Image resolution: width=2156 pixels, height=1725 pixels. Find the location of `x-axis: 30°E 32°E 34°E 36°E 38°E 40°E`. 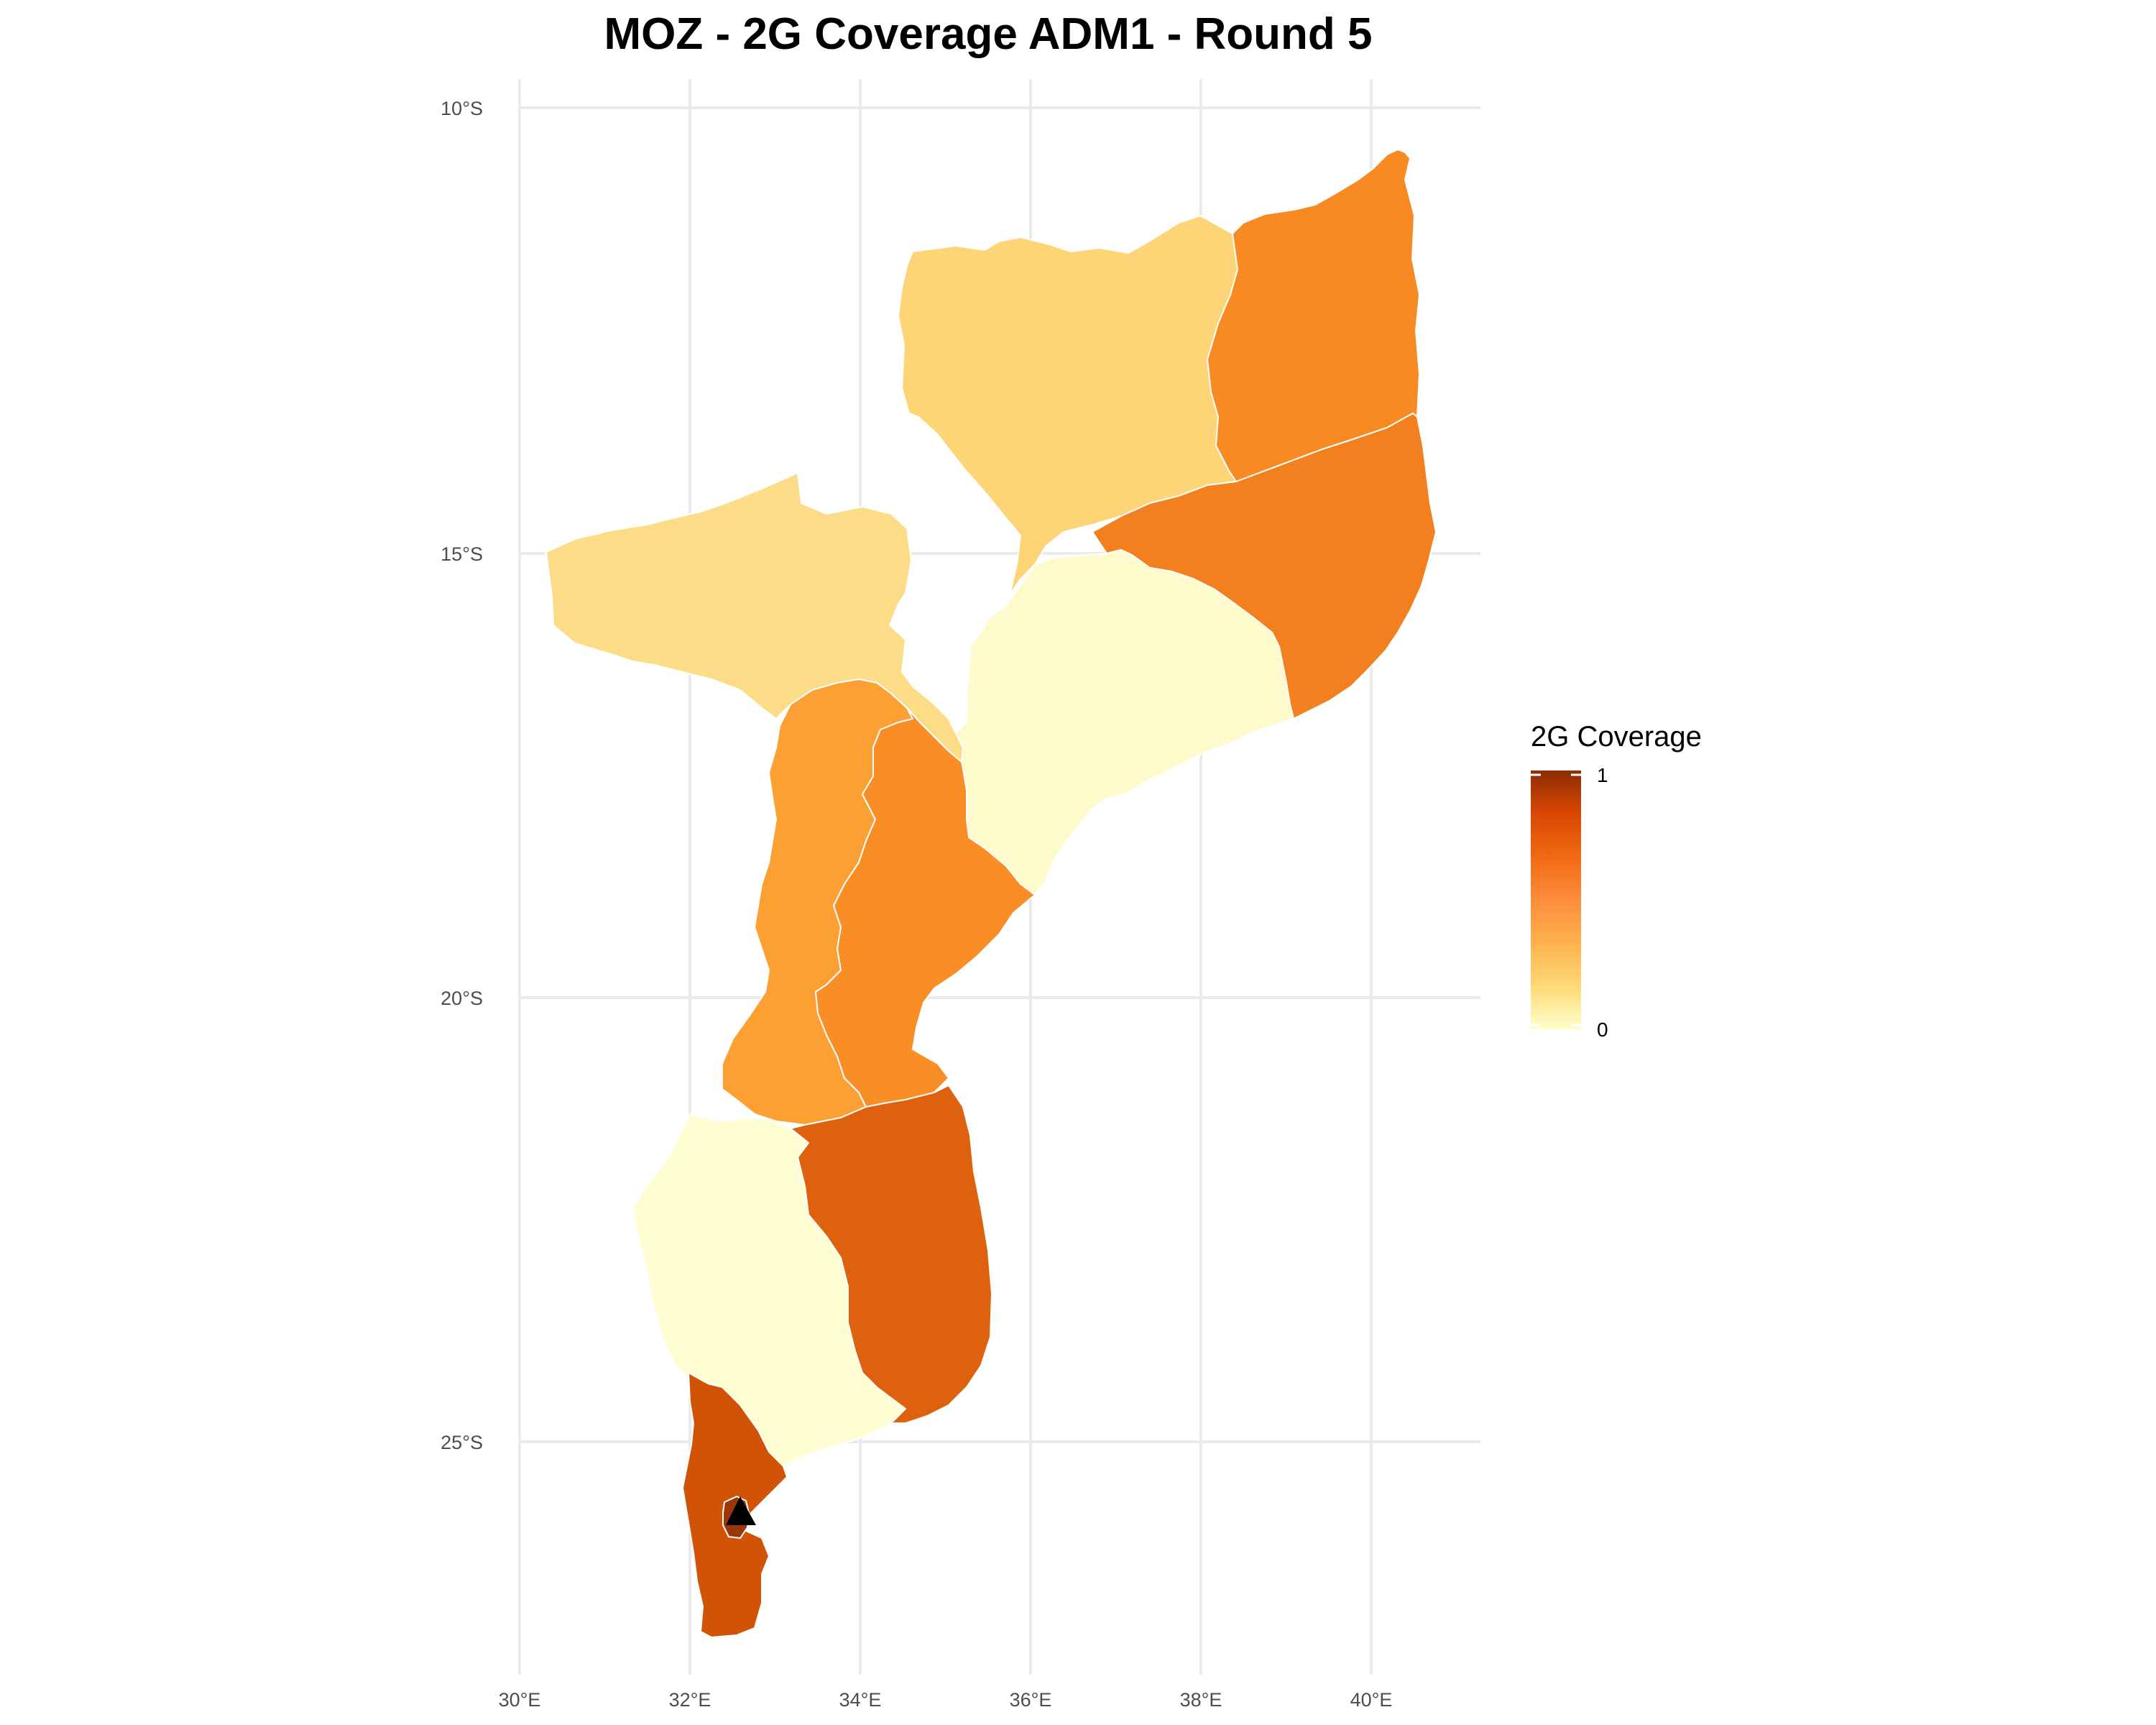

x-axis: 30°E 32°E 34°E 36°E 38°E 40°E is located at coordinates (946, 1700).